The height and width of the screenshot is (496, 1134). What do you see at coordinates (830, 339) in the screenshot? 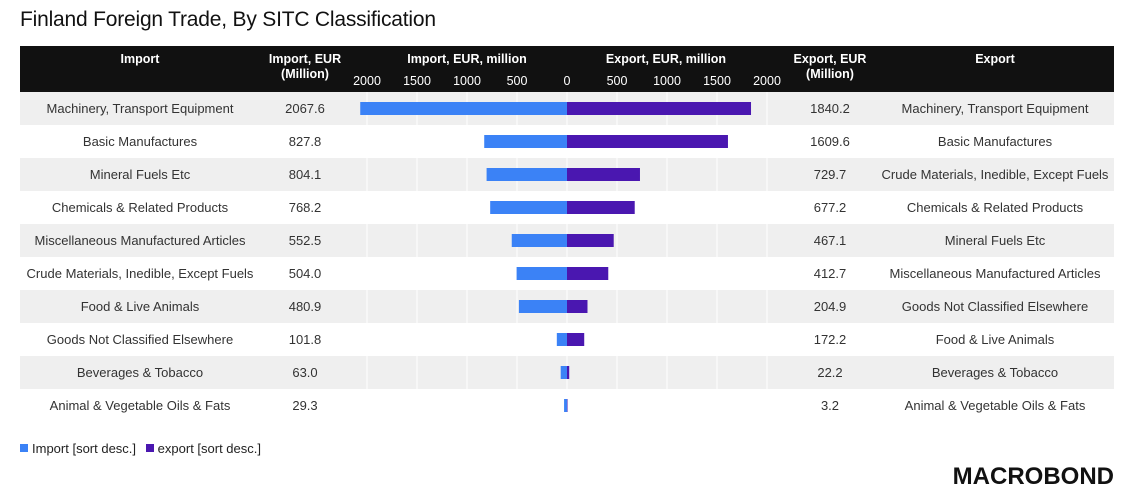
I see `export-value: 172.2` at bounding box center [830, 339].